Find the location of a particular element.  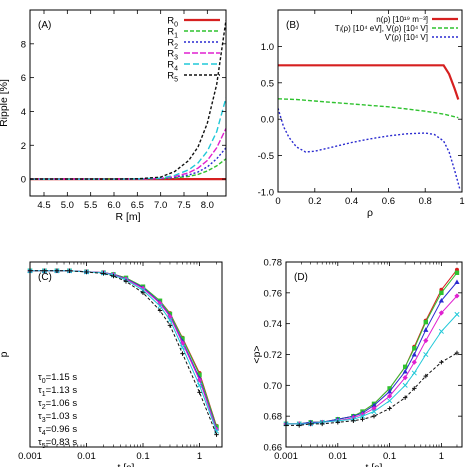

series-line-r4 is located at coordinates (128, 138).